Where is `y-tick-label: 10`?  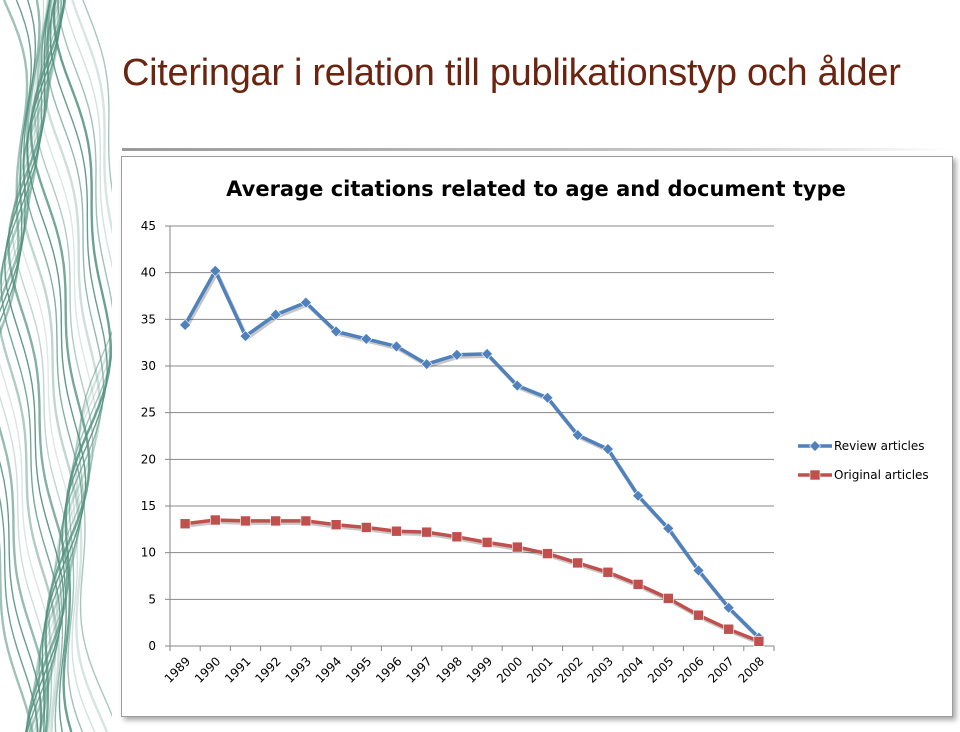 y-tick-label: 10 is located at coordinates (148, 553).